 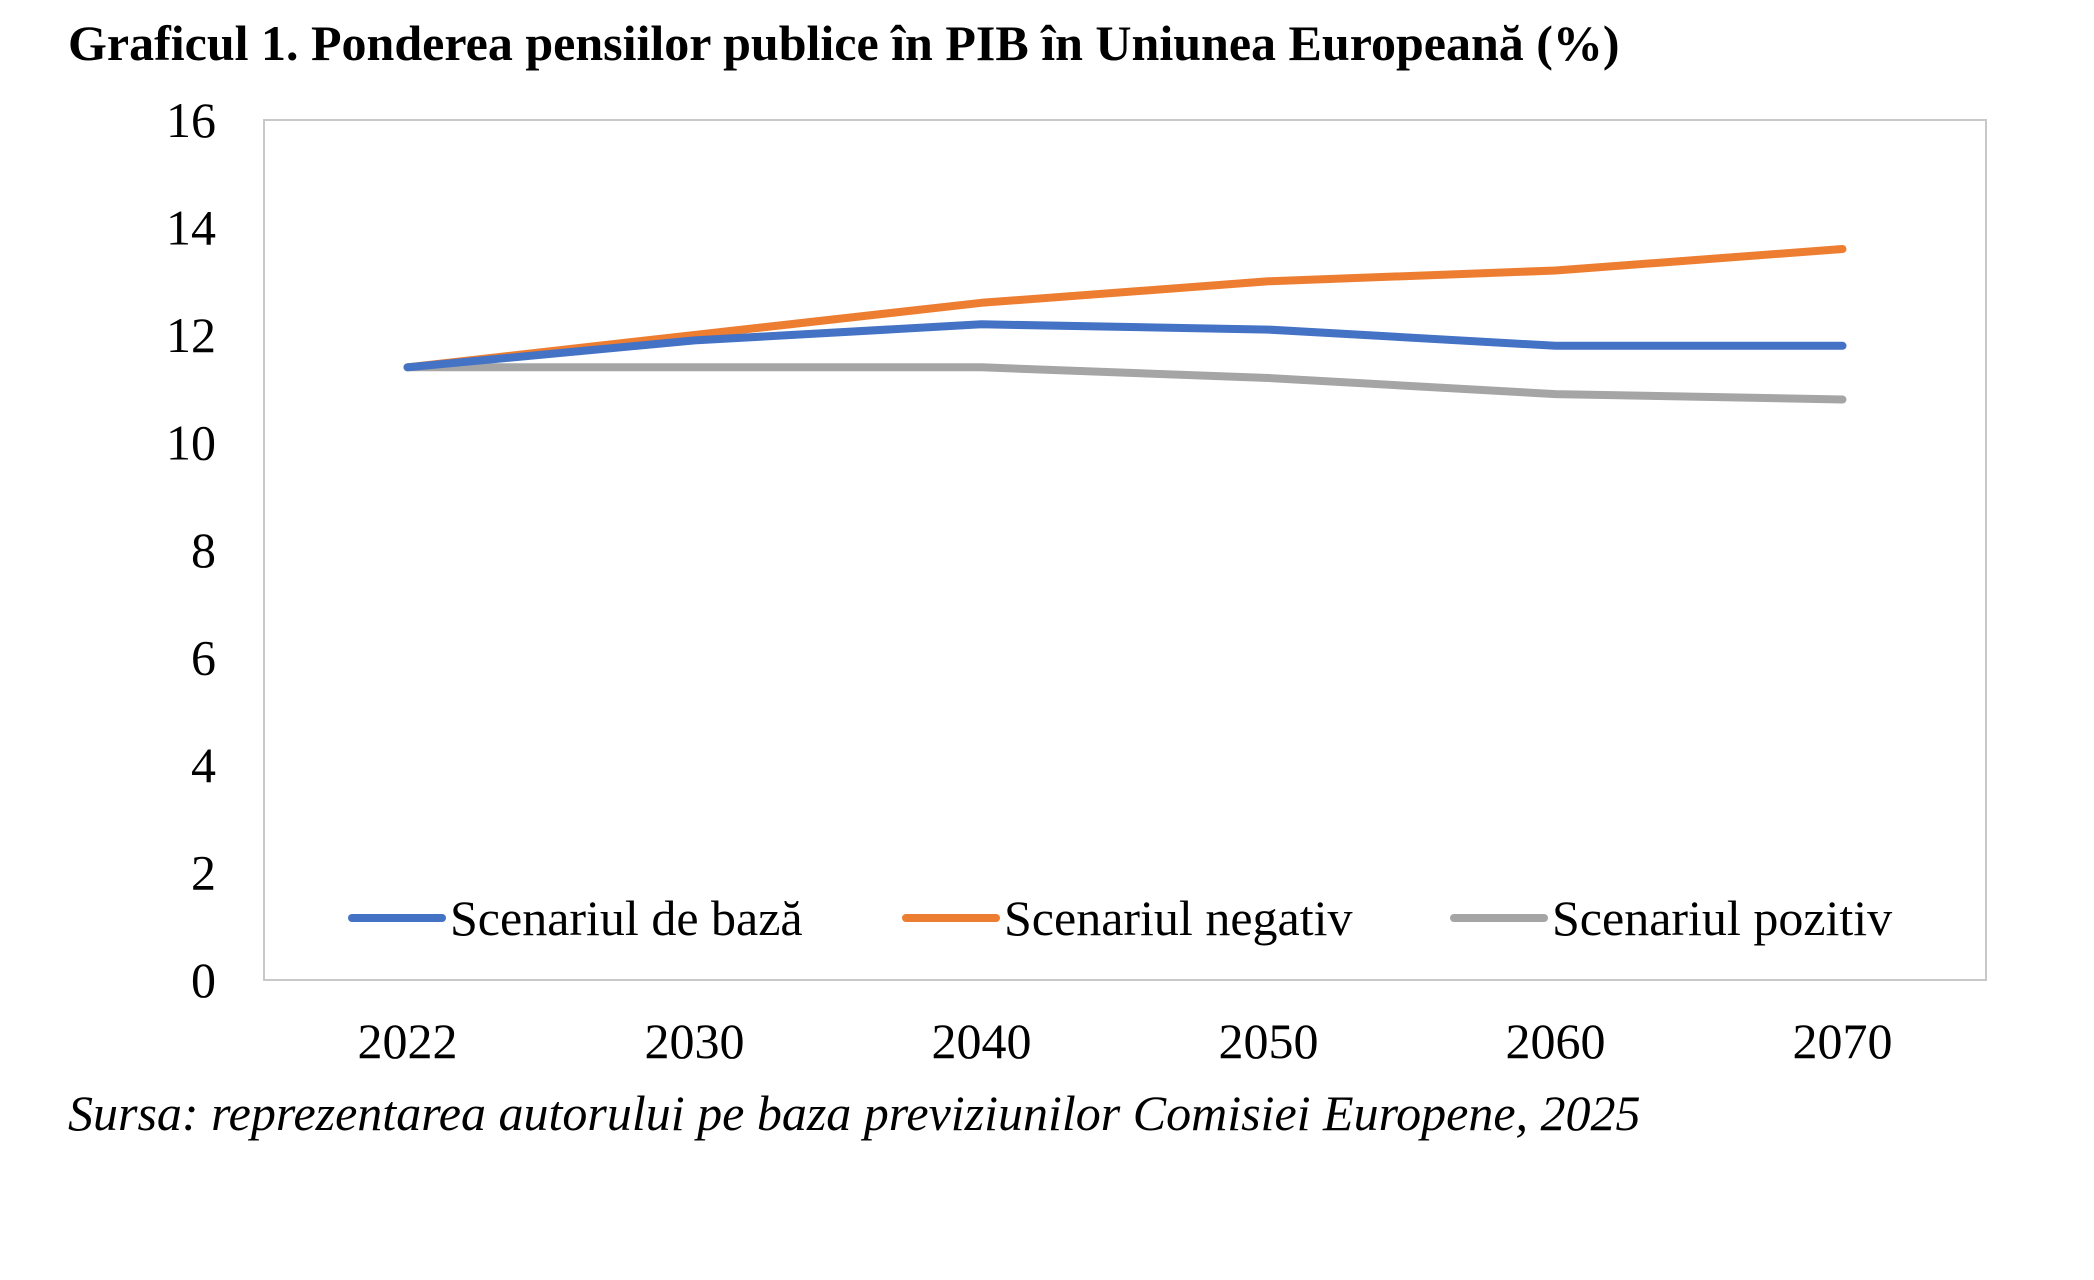 I want to click on y-tick-label: 6, so click(x=203, y=658).